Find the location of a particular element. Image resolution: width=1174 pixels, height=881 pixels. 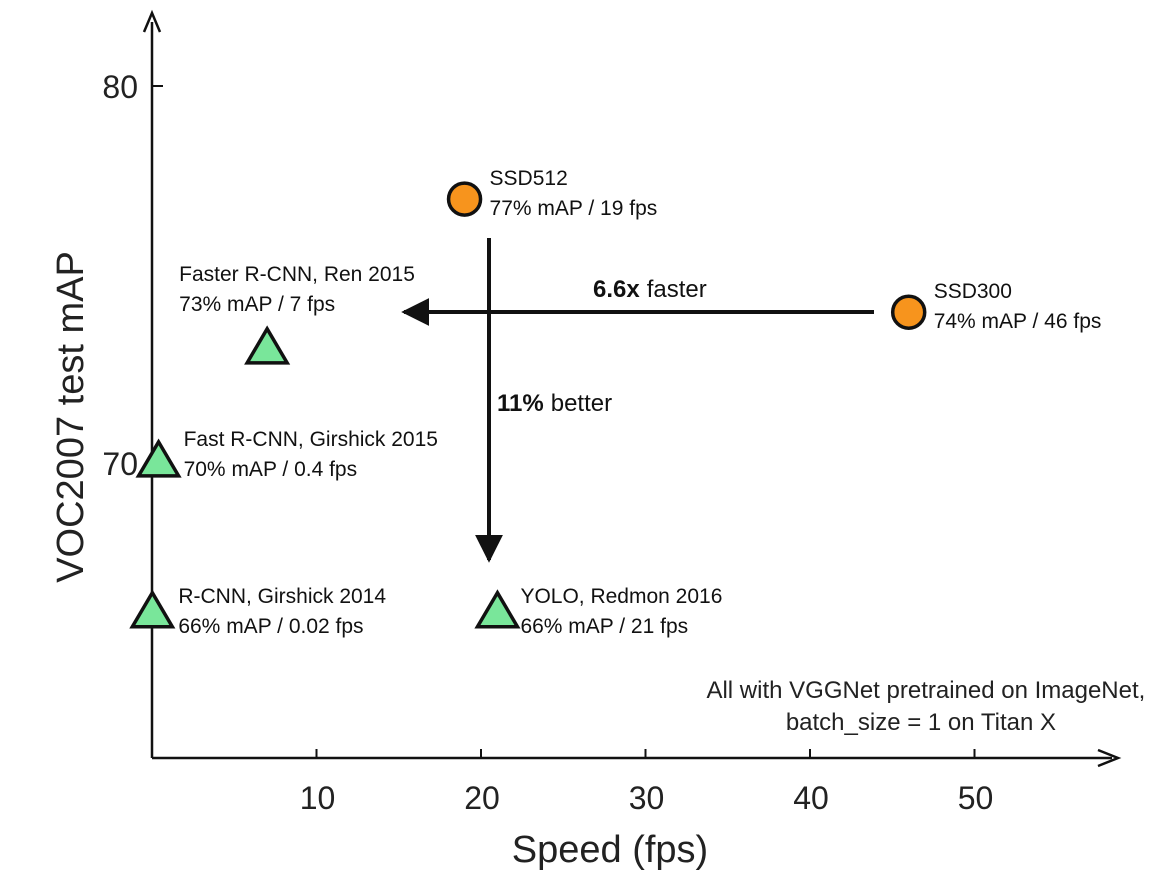

x-tick-label: 30 is located at coordinates (647, 798).